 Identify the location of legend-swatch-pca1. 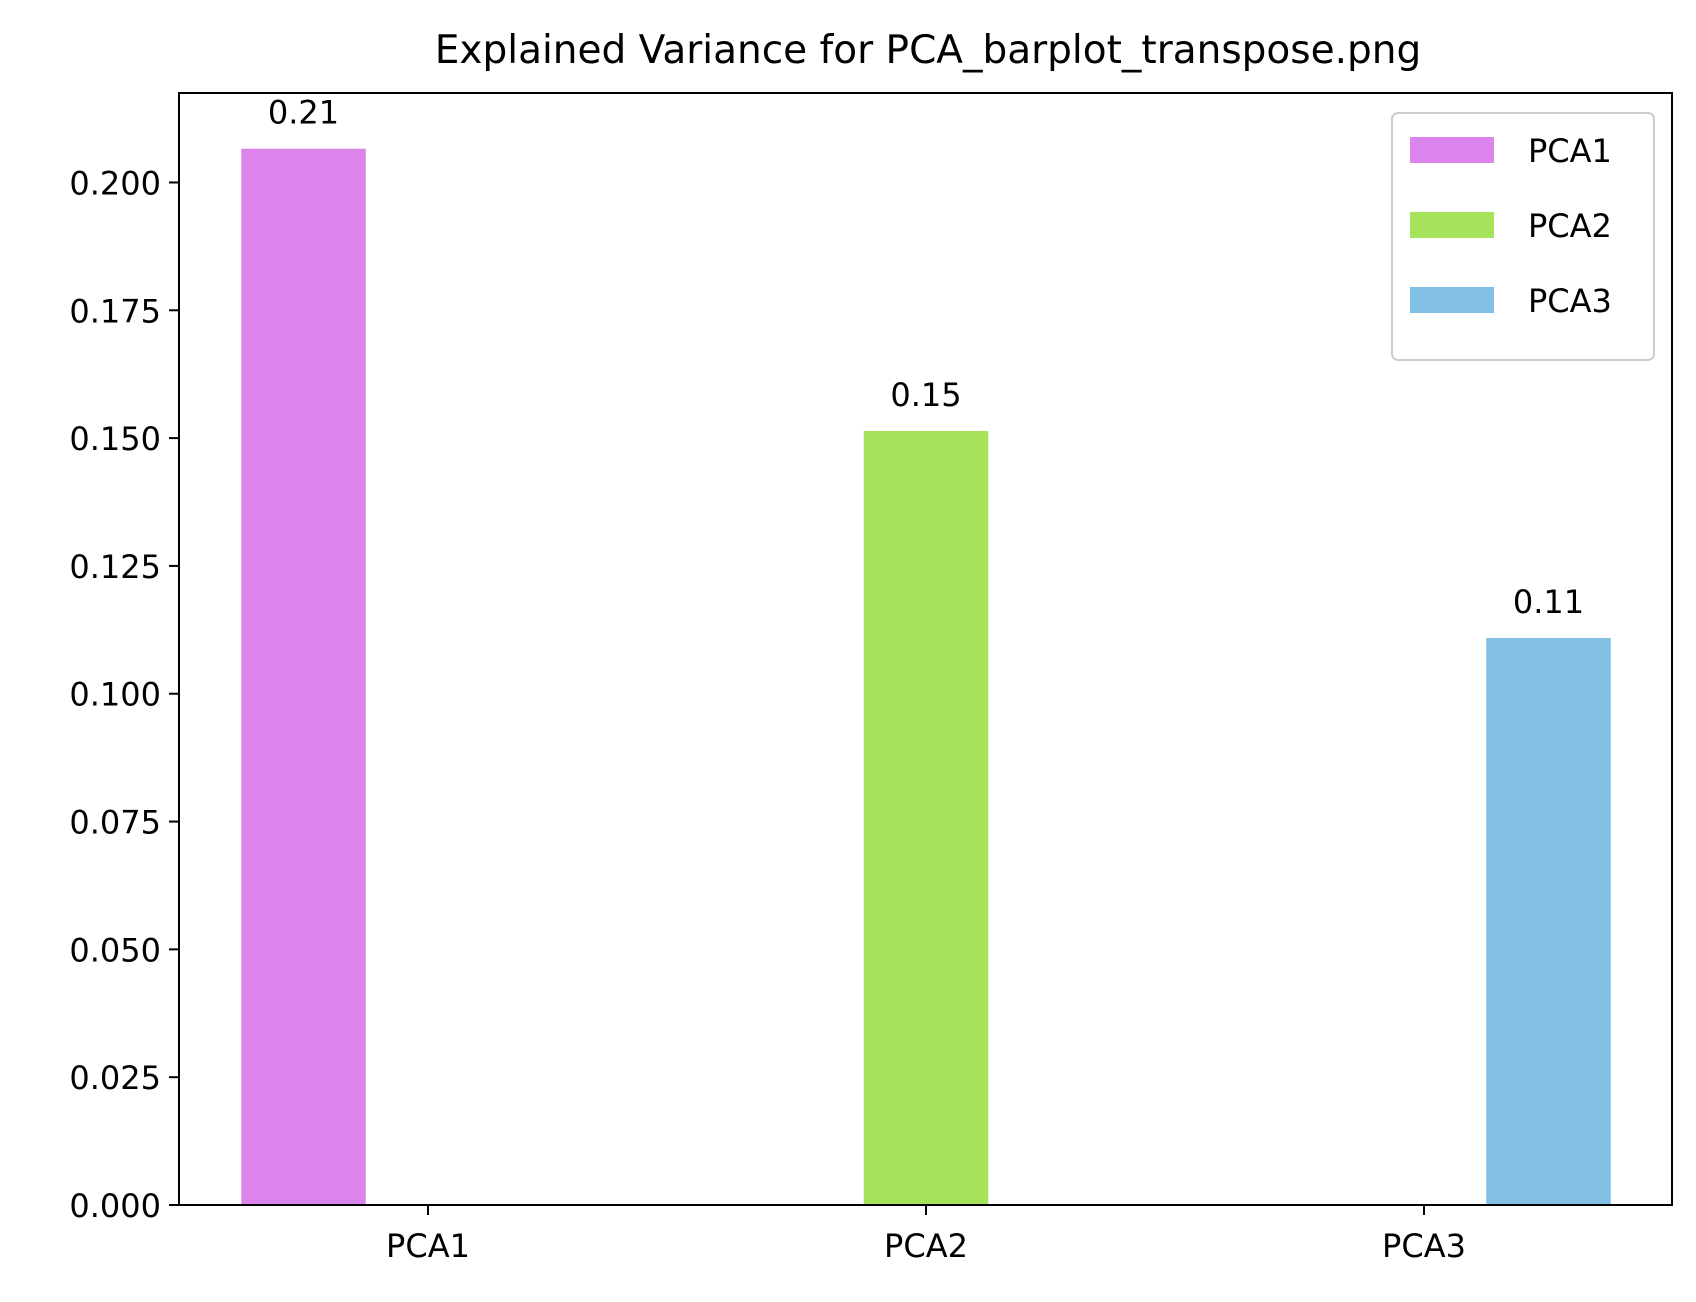
(1452, 150).